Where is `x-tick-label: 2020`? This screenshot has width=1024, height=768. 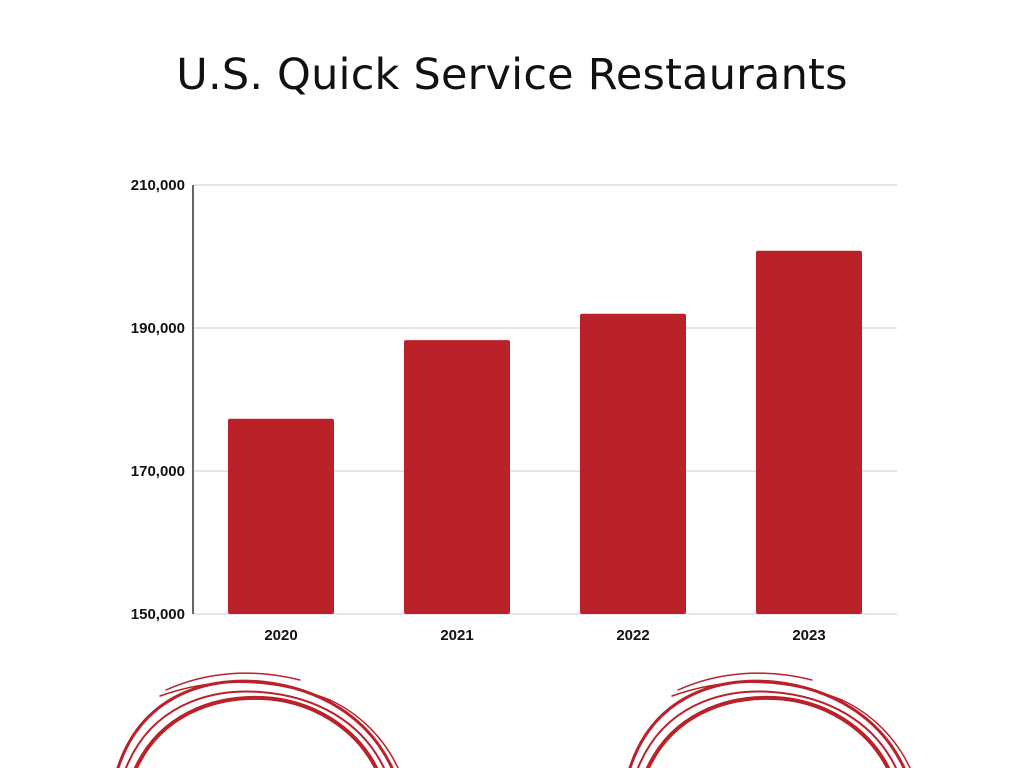 x-tick-label: 2020 is located at coordinates (280, 635).